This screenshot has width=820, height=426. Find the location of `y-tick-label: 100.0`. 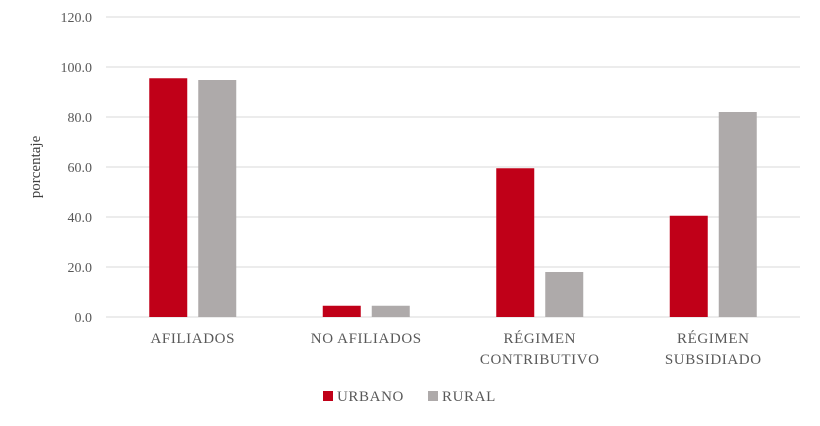

y-tick-label: 100.0 is located at coordinates (77, 68).